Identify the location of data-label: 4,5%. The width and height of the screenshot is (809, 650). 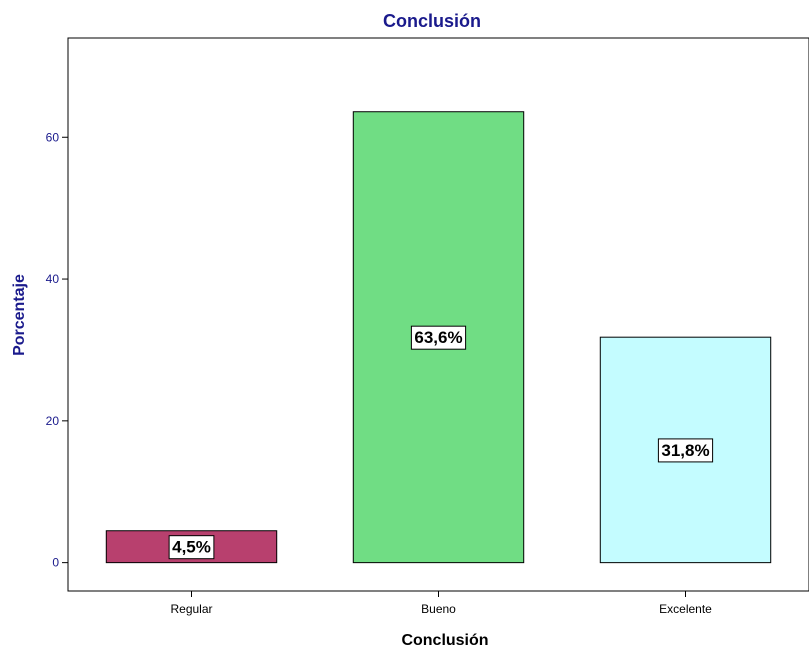
(191, 547).